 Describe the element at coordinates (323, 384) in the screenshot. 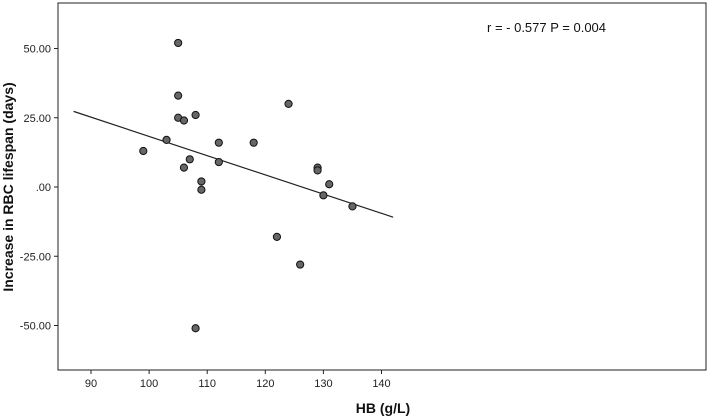

I see `x-tick-label: 130` at that location.